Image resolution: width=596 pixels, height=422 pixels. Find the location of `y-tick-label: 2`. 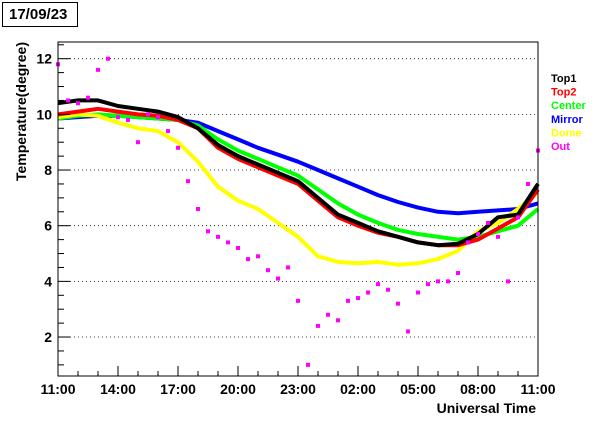

y-tick-label: 2 is located at coordinates (48, 337).